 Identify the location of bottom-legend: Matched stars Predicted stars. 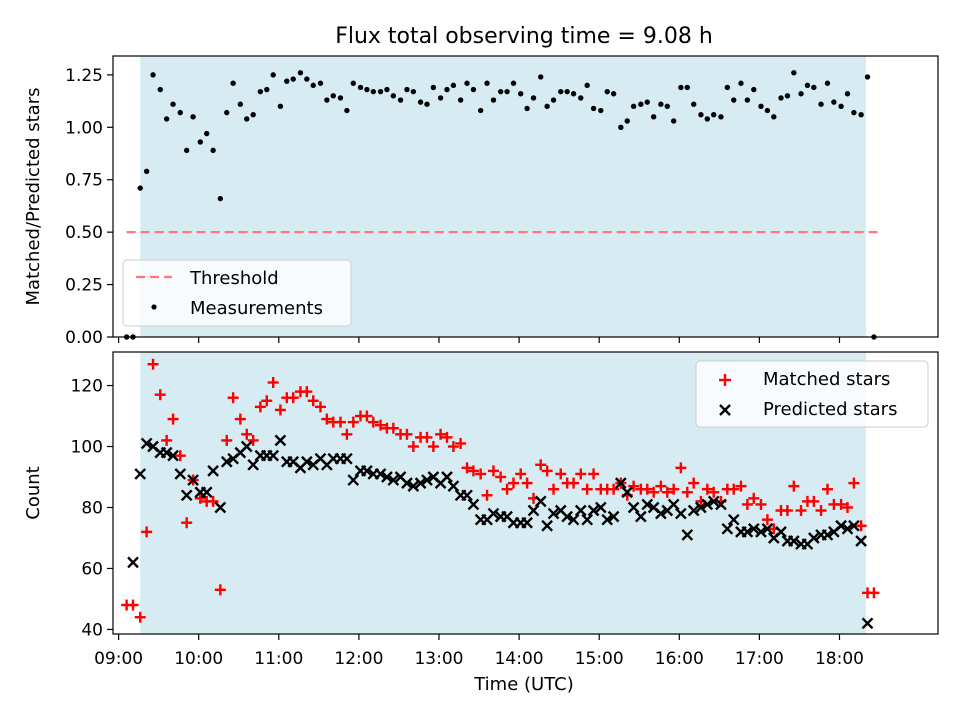
(812, 394).